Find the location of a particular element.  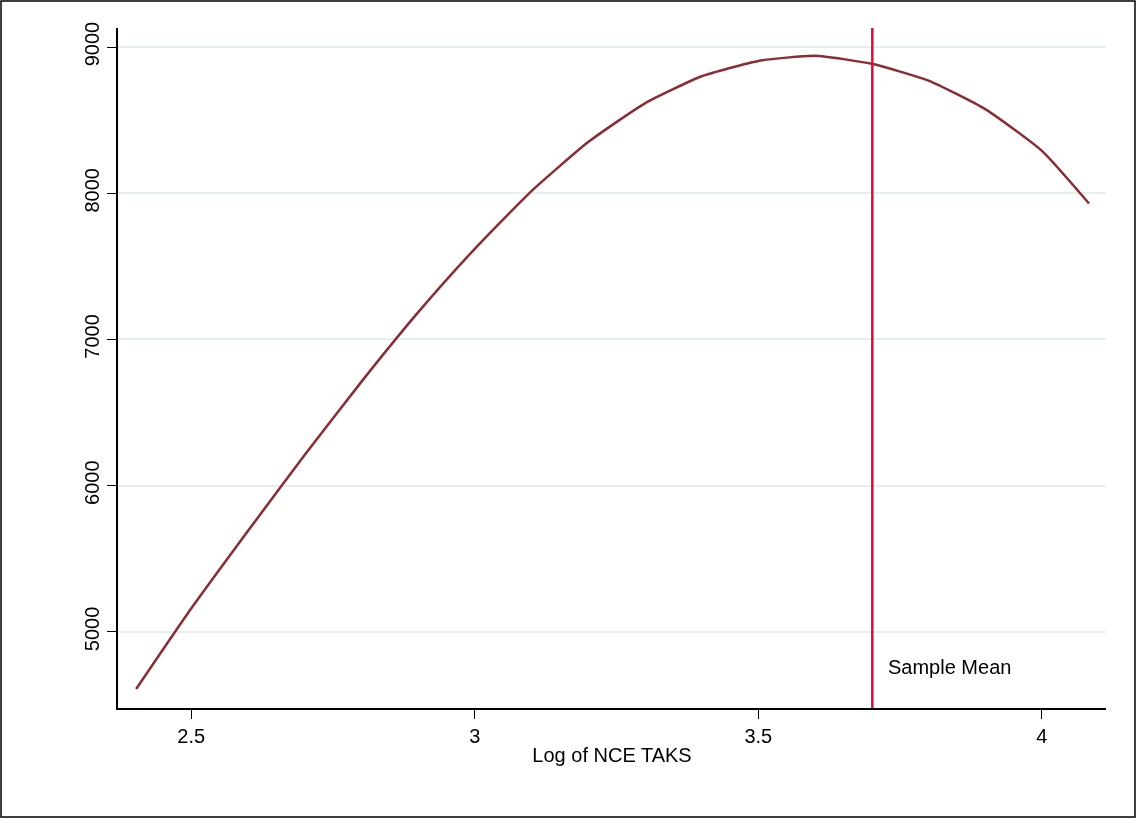

x-tick-label: 4 is located at coordinates (1042, 735).